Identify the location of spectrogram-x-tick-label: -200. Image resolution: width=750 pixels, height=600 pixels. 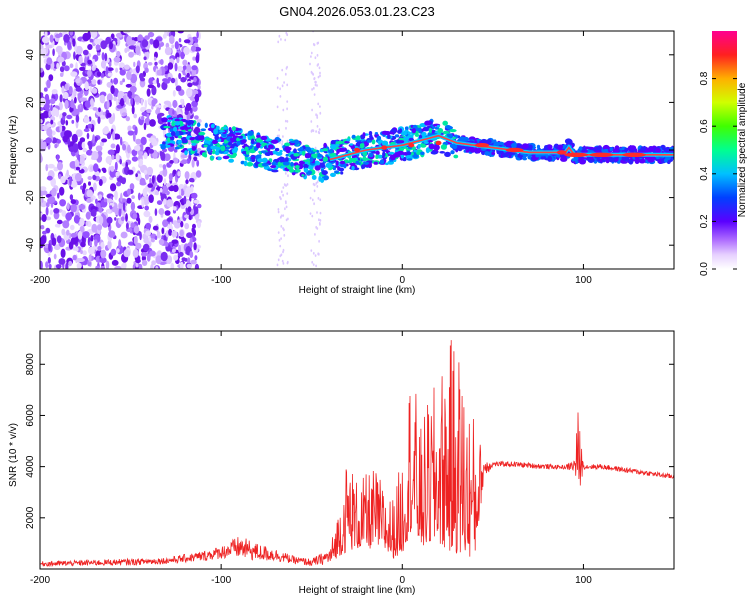
(40, 280).